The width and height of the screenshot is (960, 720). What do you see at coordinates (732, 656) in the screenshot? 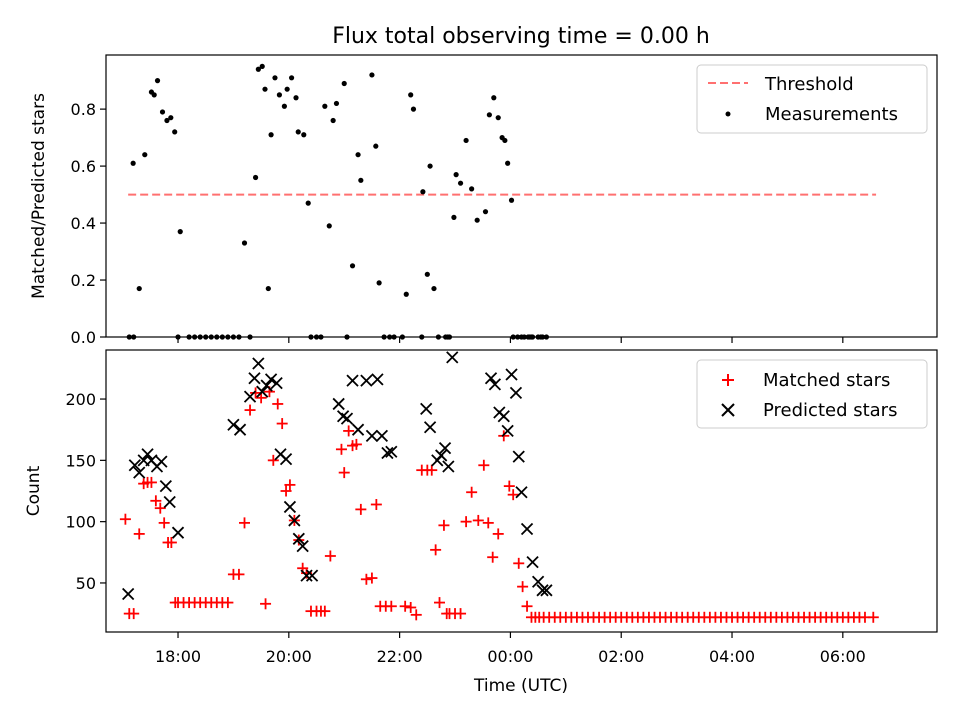
I see `x-tick-label: 04:00` at bounding box center [732, 656].